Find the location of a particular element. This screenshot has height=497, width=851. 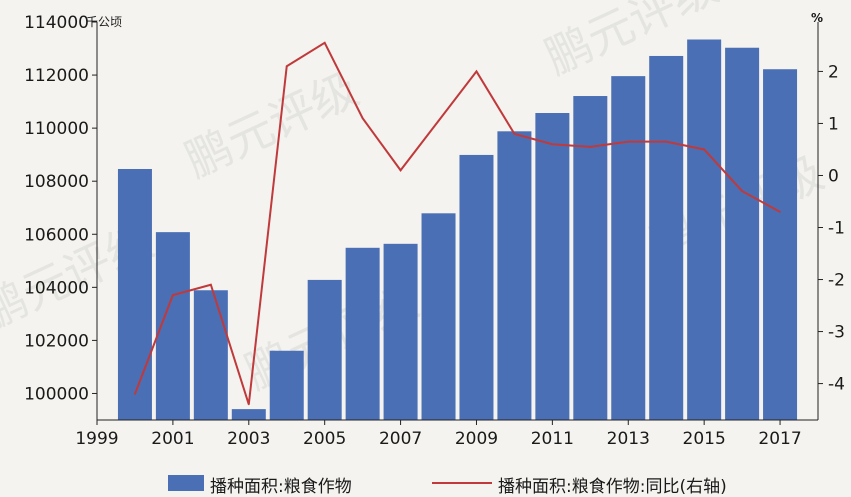

y-left-tick-label: 112000 is located at coordinates (56, 76).